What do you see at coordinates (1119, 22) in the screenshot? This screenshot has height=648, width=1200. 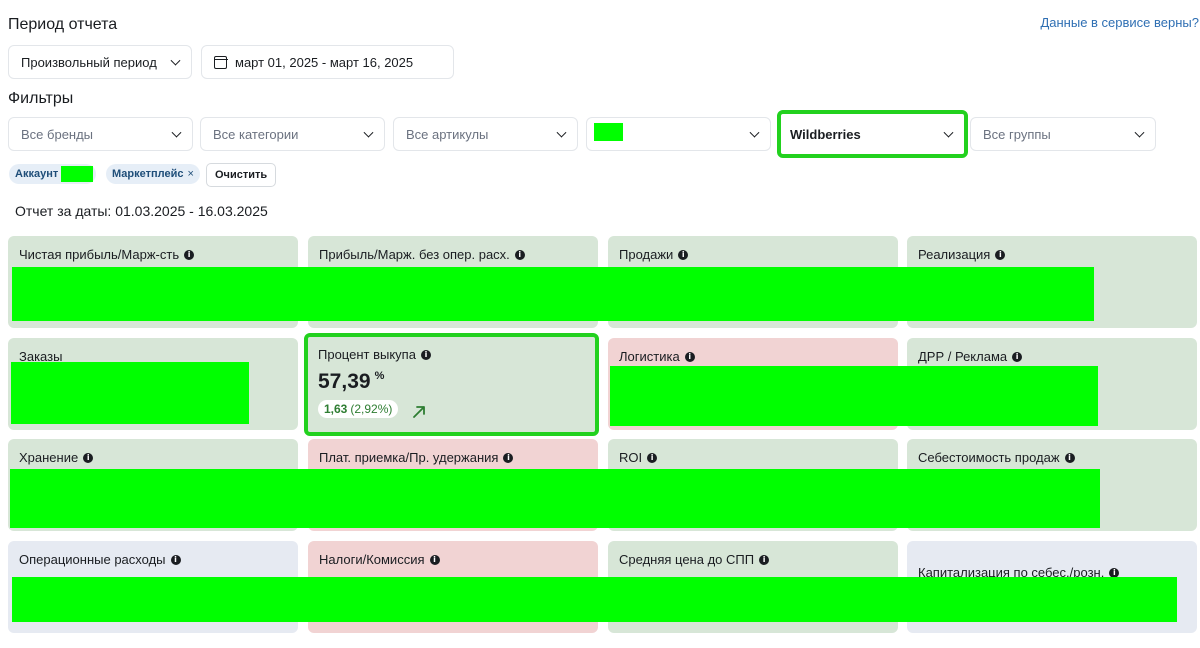 I see `data-correct-link: Данные в сервисе верны?` at bounding box center [1119, 22].